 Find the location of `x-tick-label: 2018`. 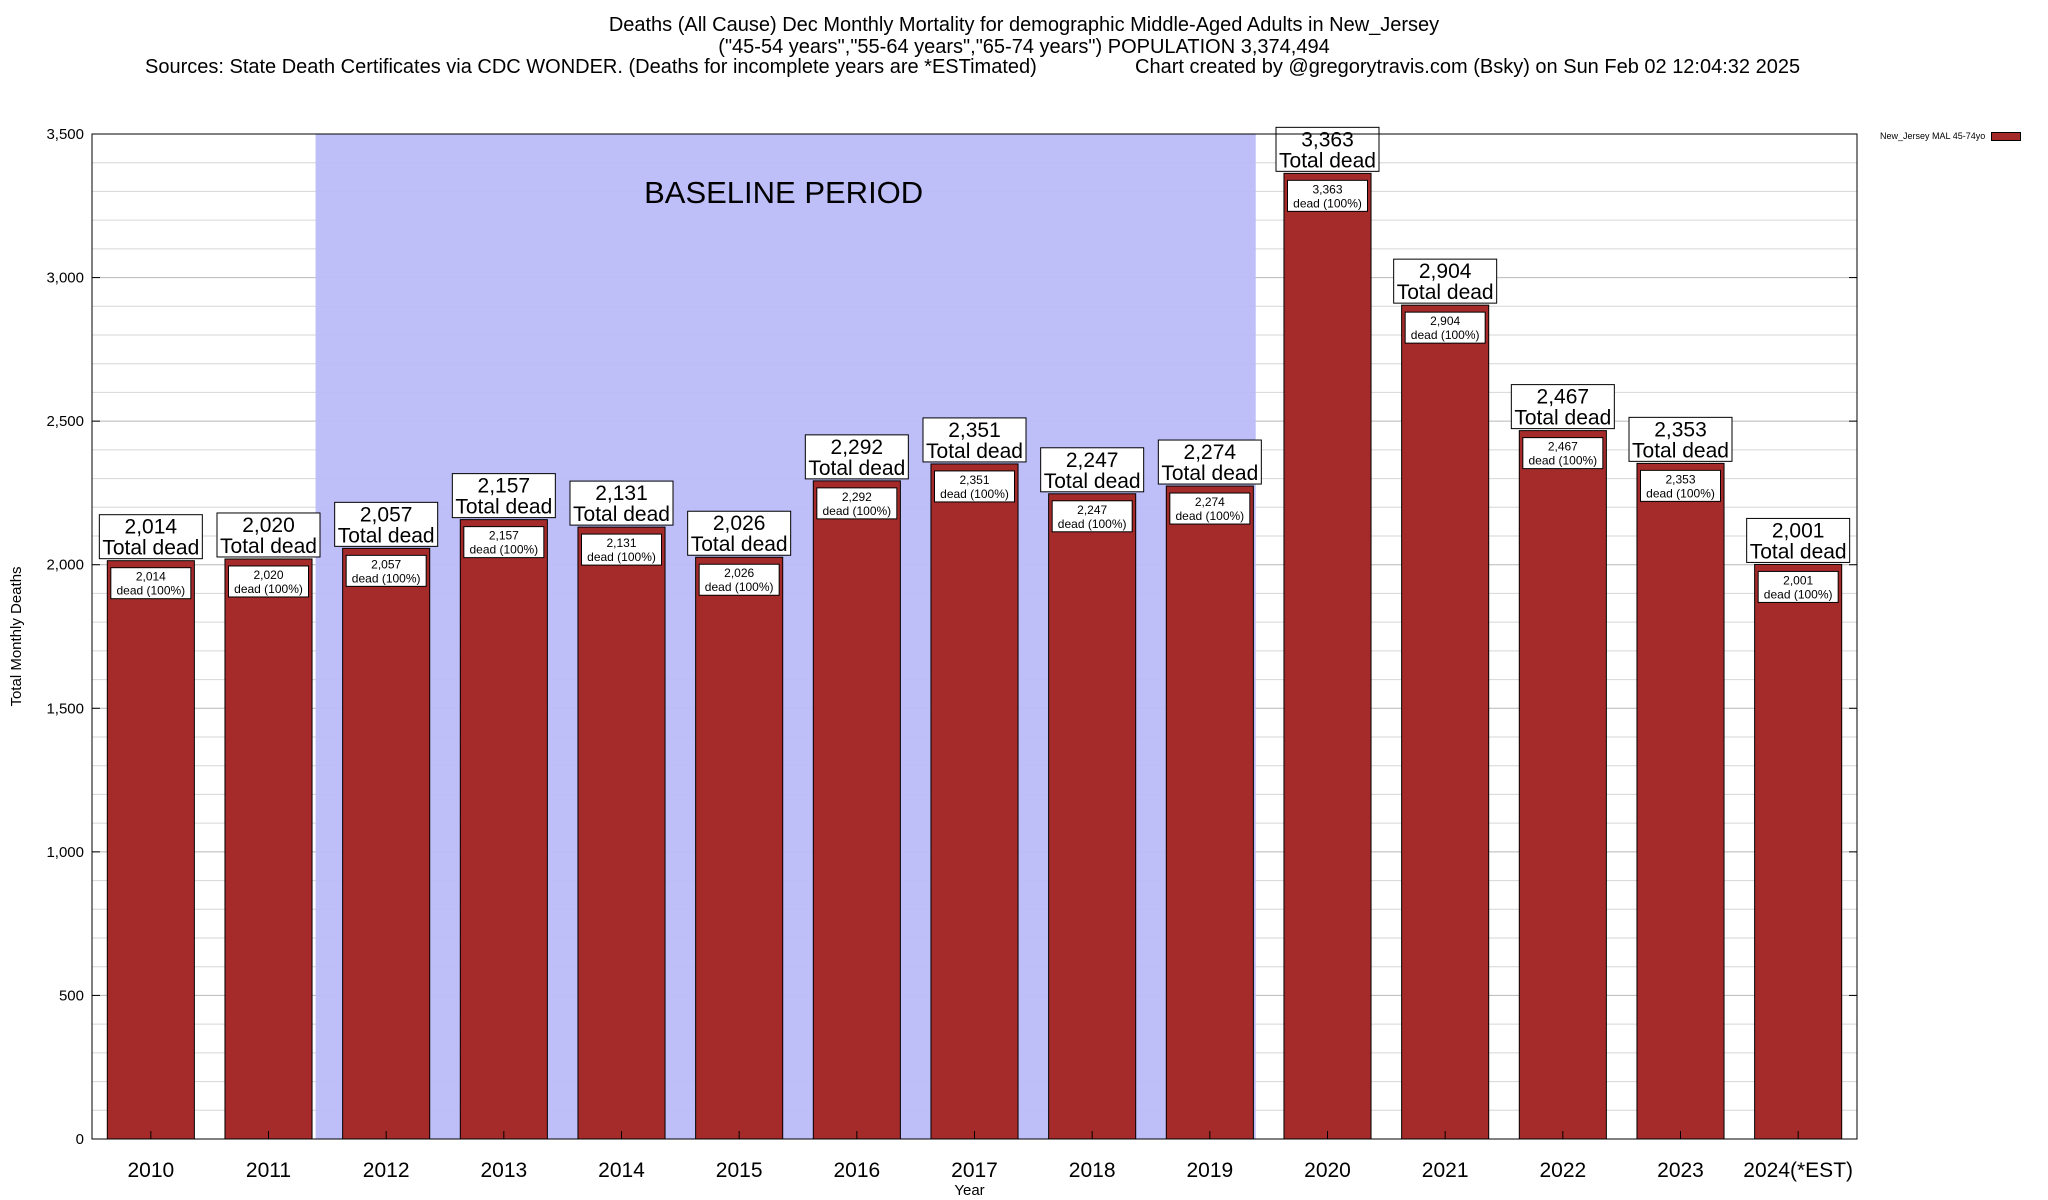

x-tick-label: 2018 is located at coordinates (1092, 1170).